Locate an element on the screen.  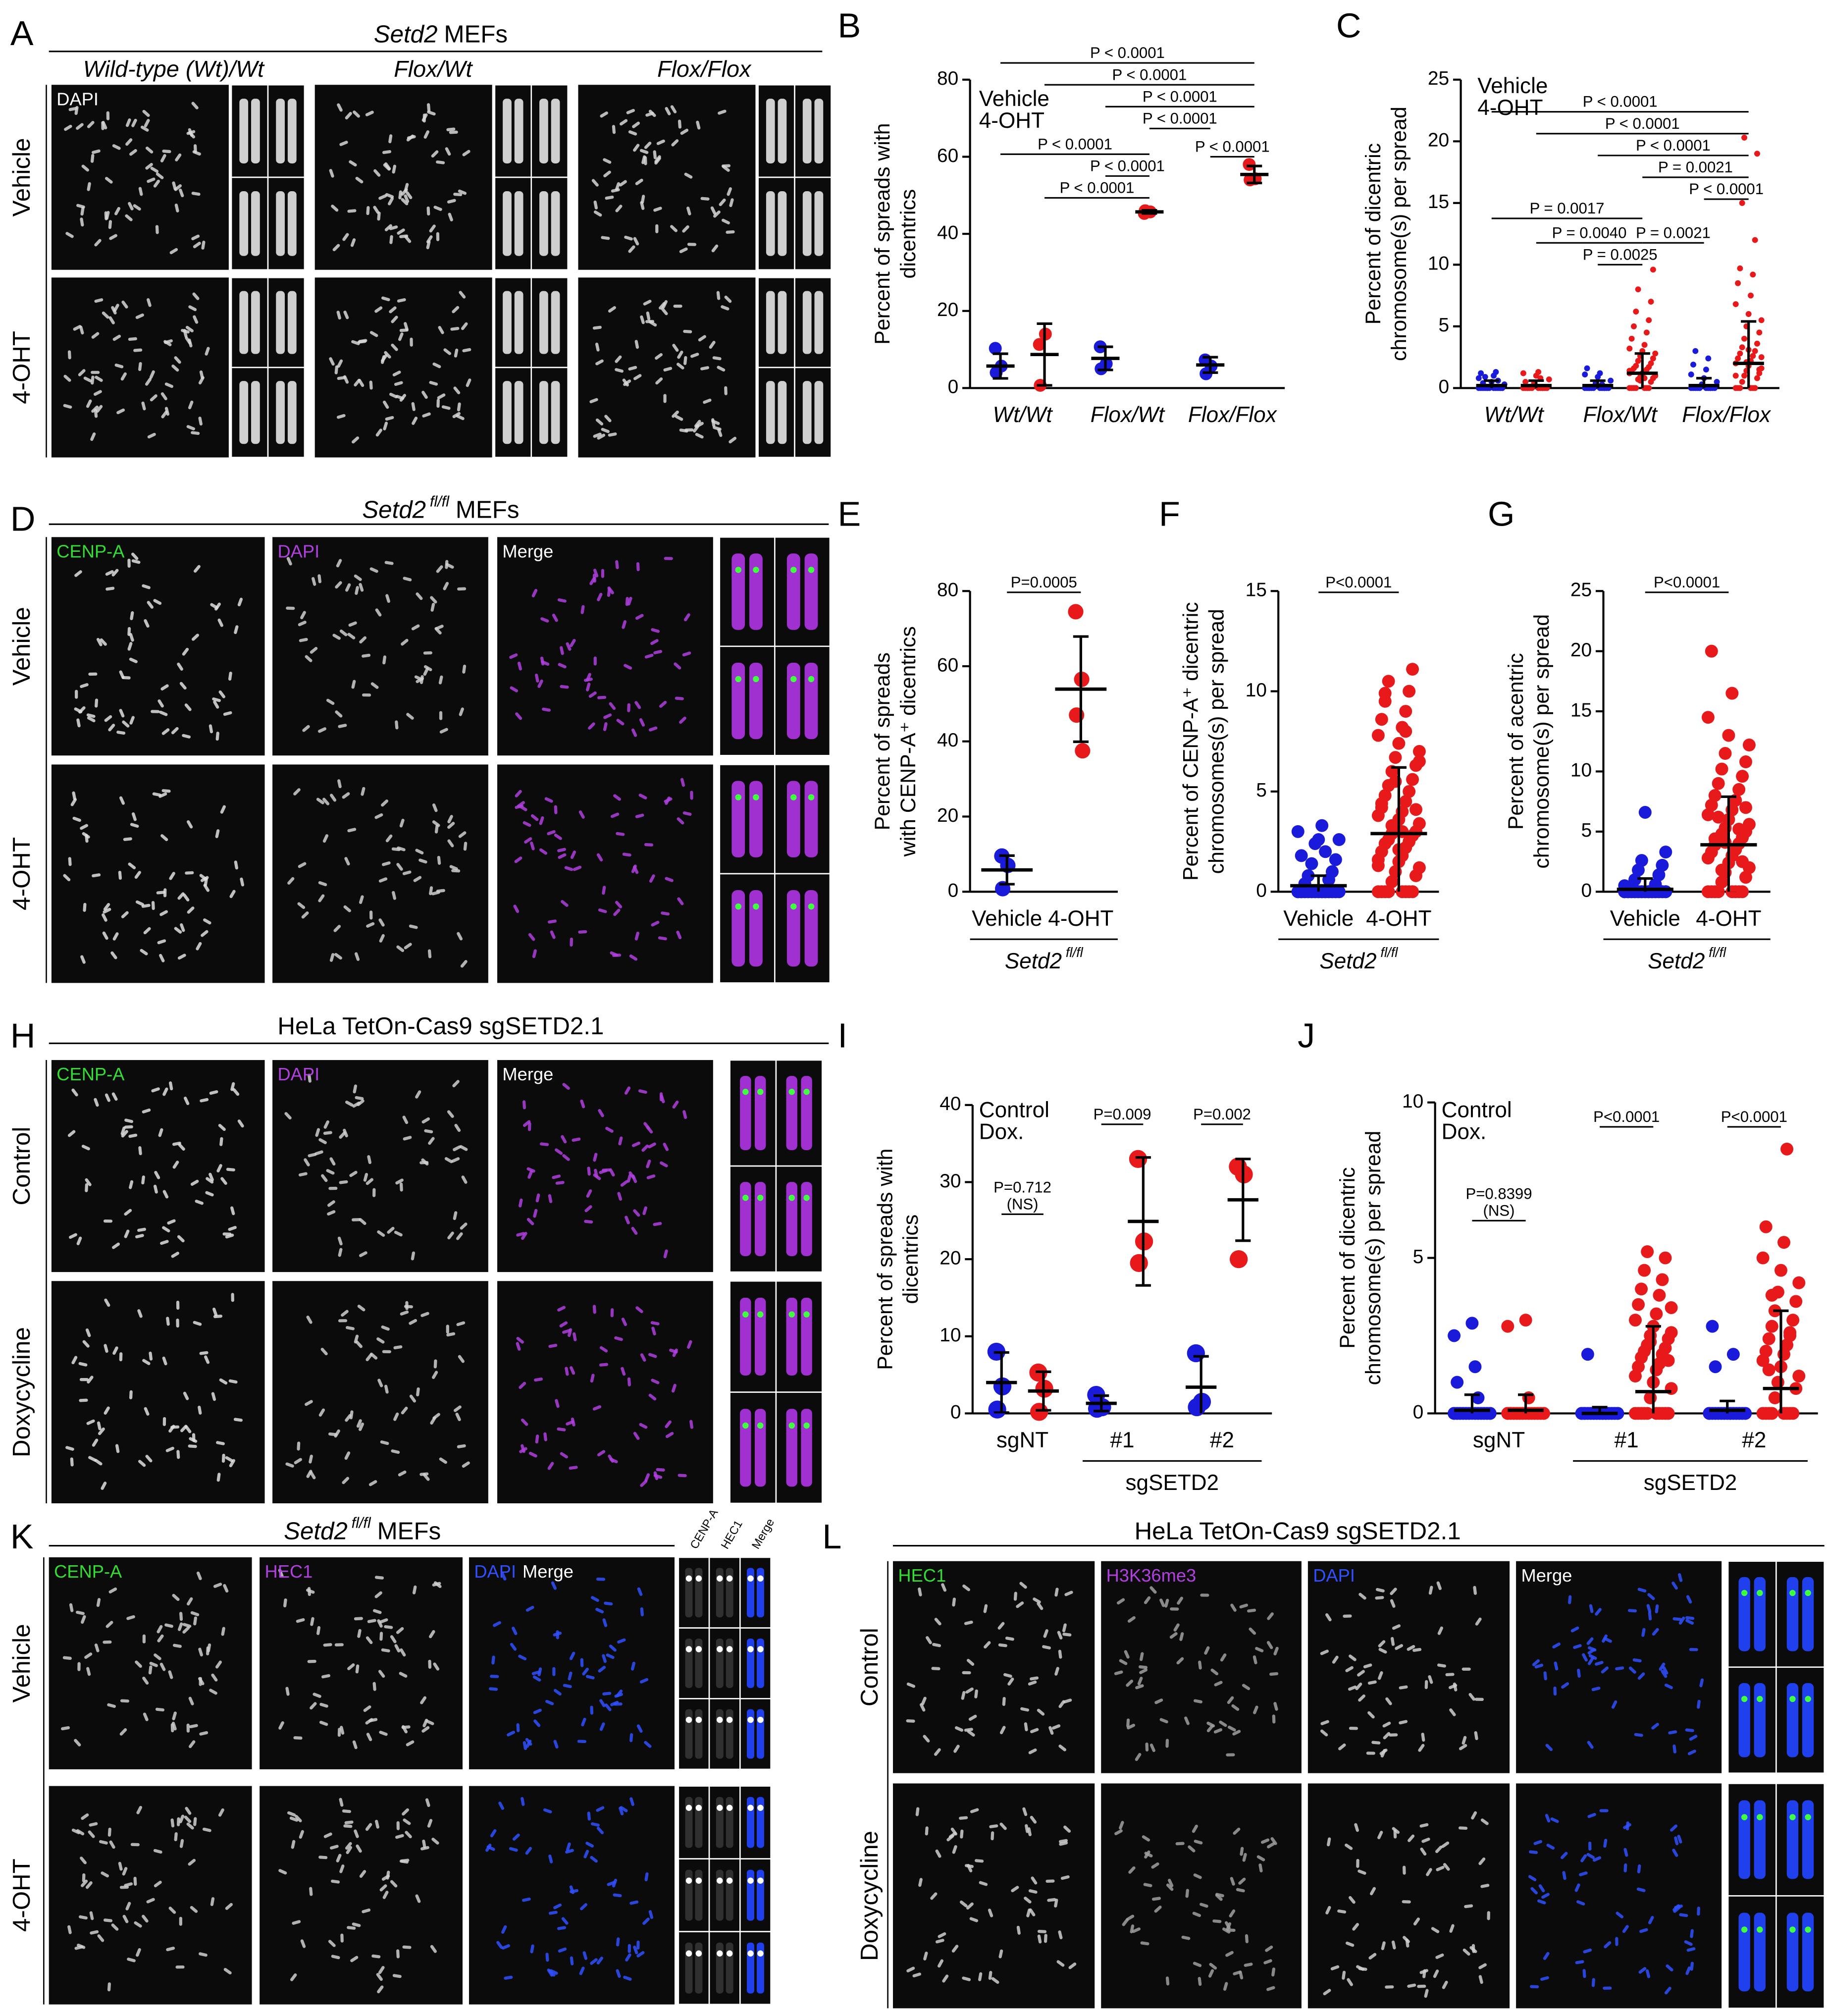
x-tick-label: Flox/Wt is located at coordinates (1620, 415).